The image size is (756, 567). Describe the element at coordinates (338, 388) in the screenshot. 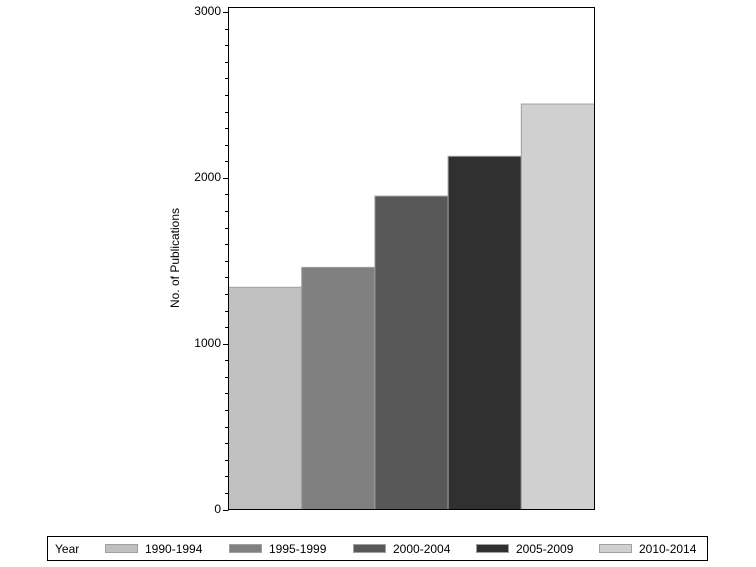

I see `bar-1995-1999` at that location.